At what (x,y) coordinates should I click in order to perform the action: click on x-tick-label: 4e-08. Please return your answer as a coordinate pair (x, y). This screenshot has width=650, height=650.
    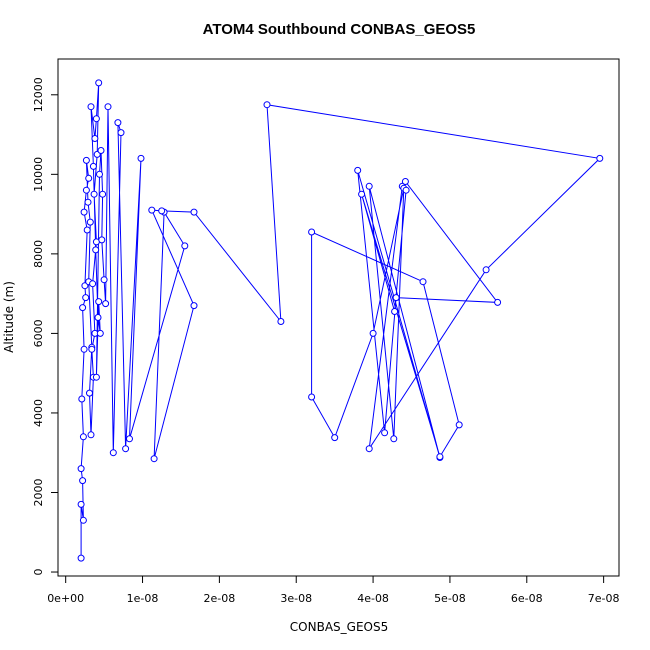
    Looking at the image, I should click on (373, 598).